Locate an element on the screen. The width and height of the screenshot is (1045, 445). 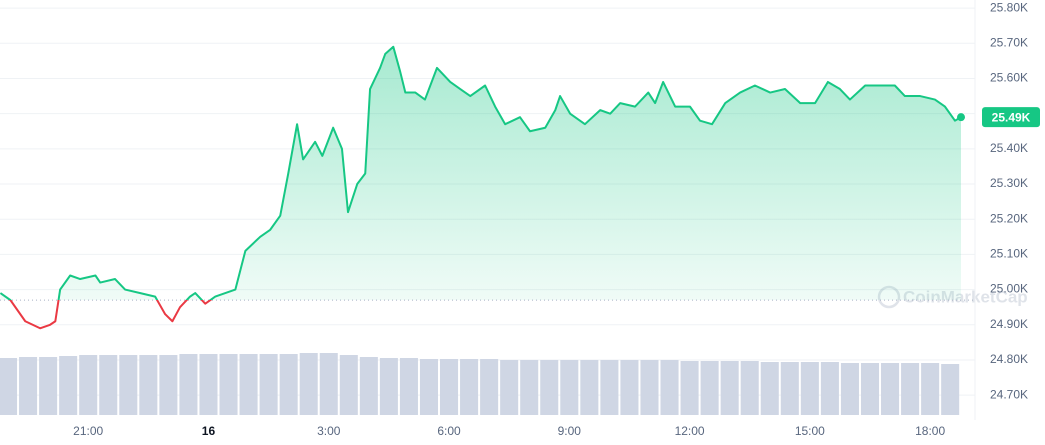
y-tick-label: 25.30K is located at coordinates (1009, 183).